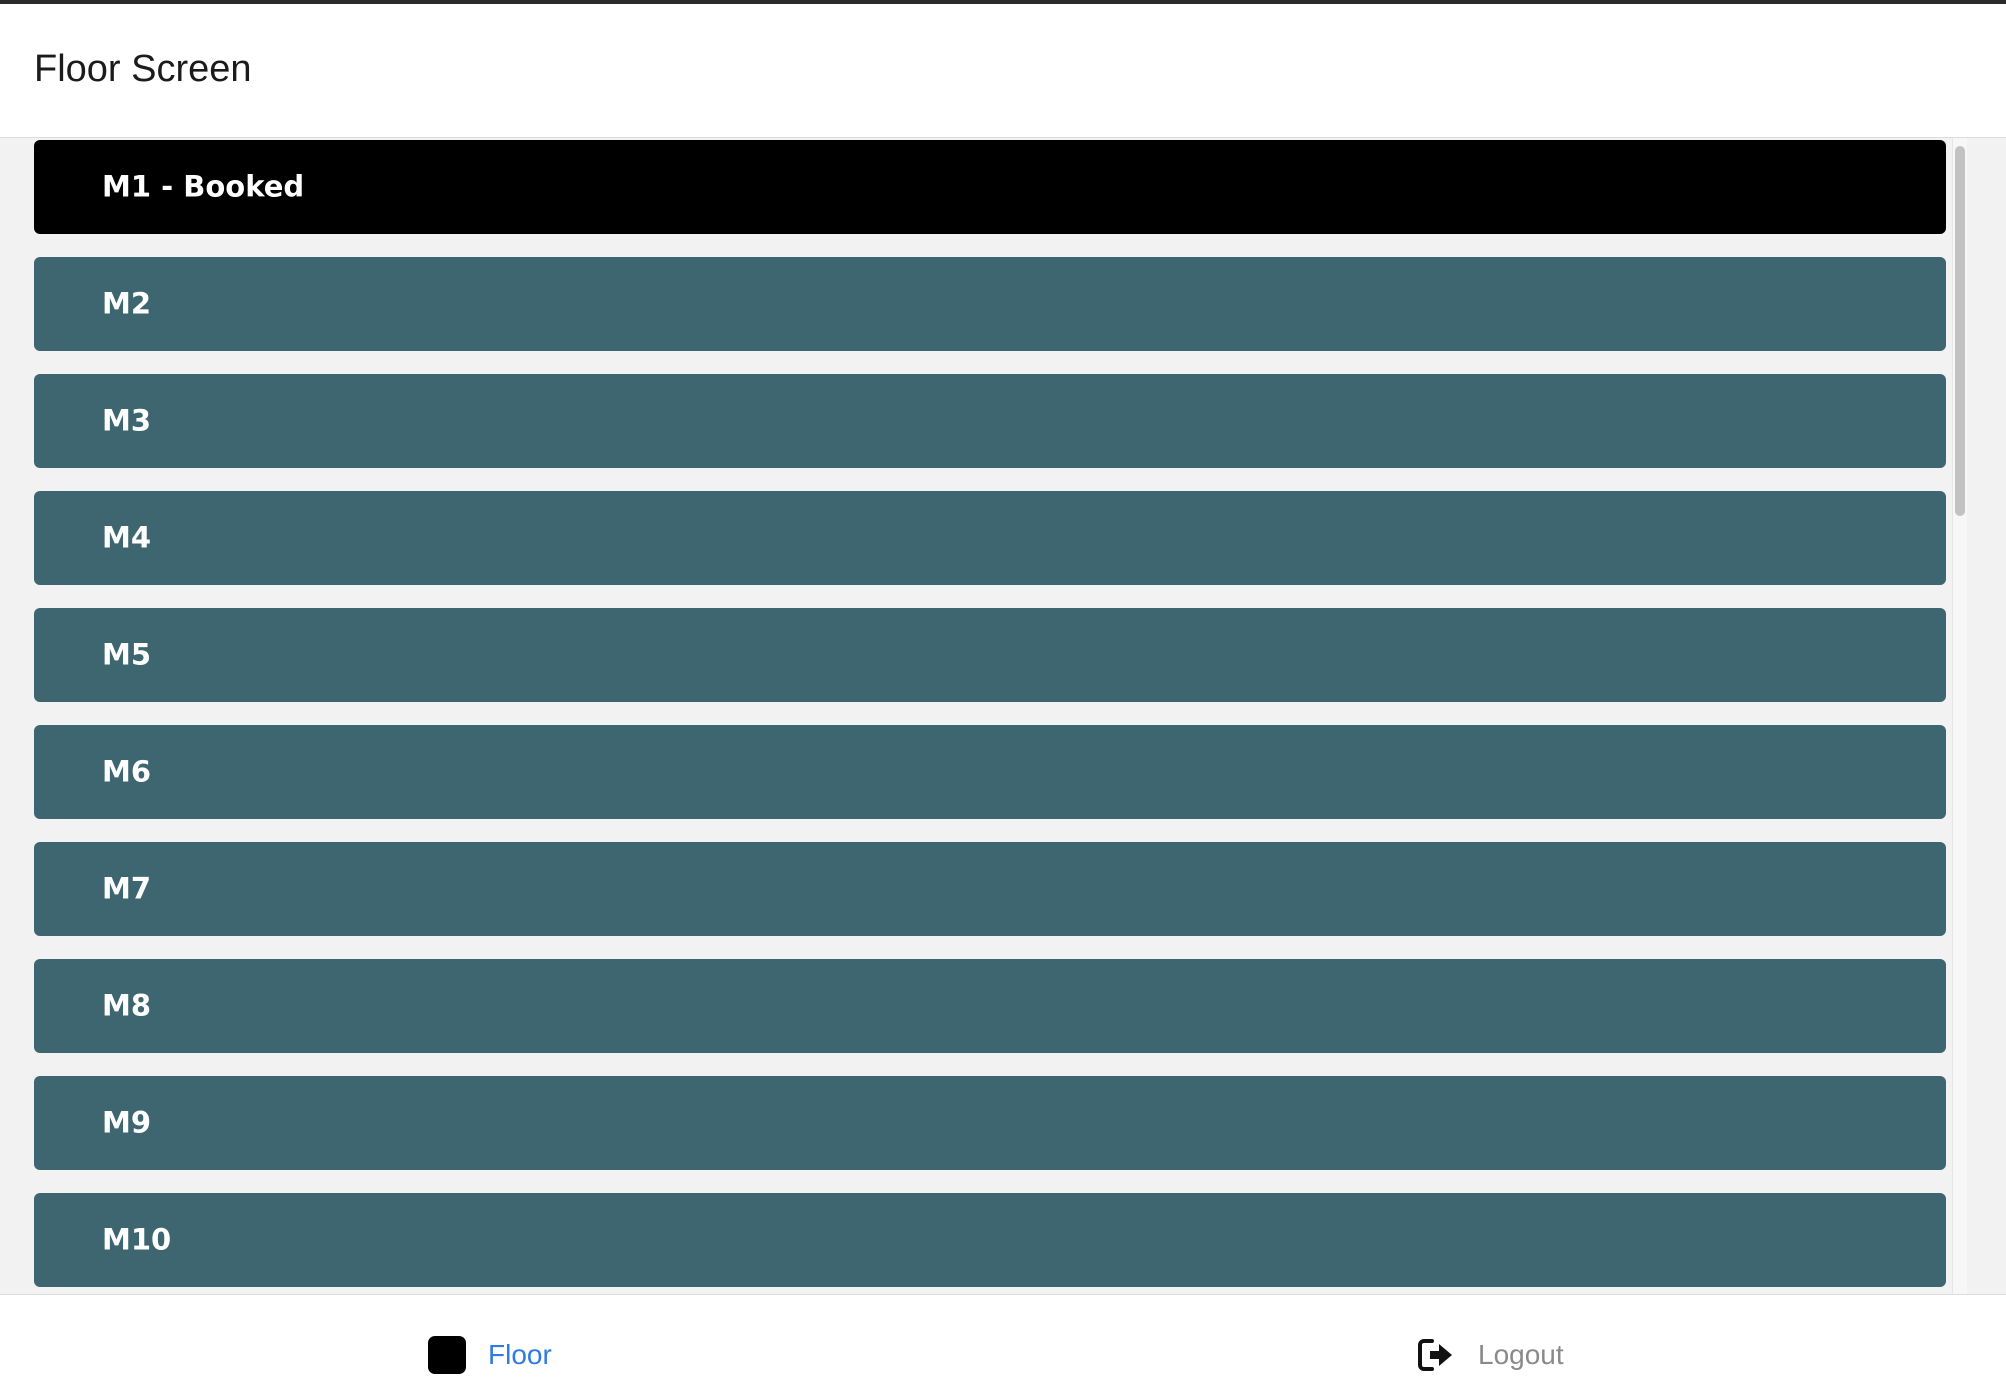 The image size is (2006, 1392). Describe the element at coordinates (127, 1005) in the screenshot. I see `room-label: M8` at that location.